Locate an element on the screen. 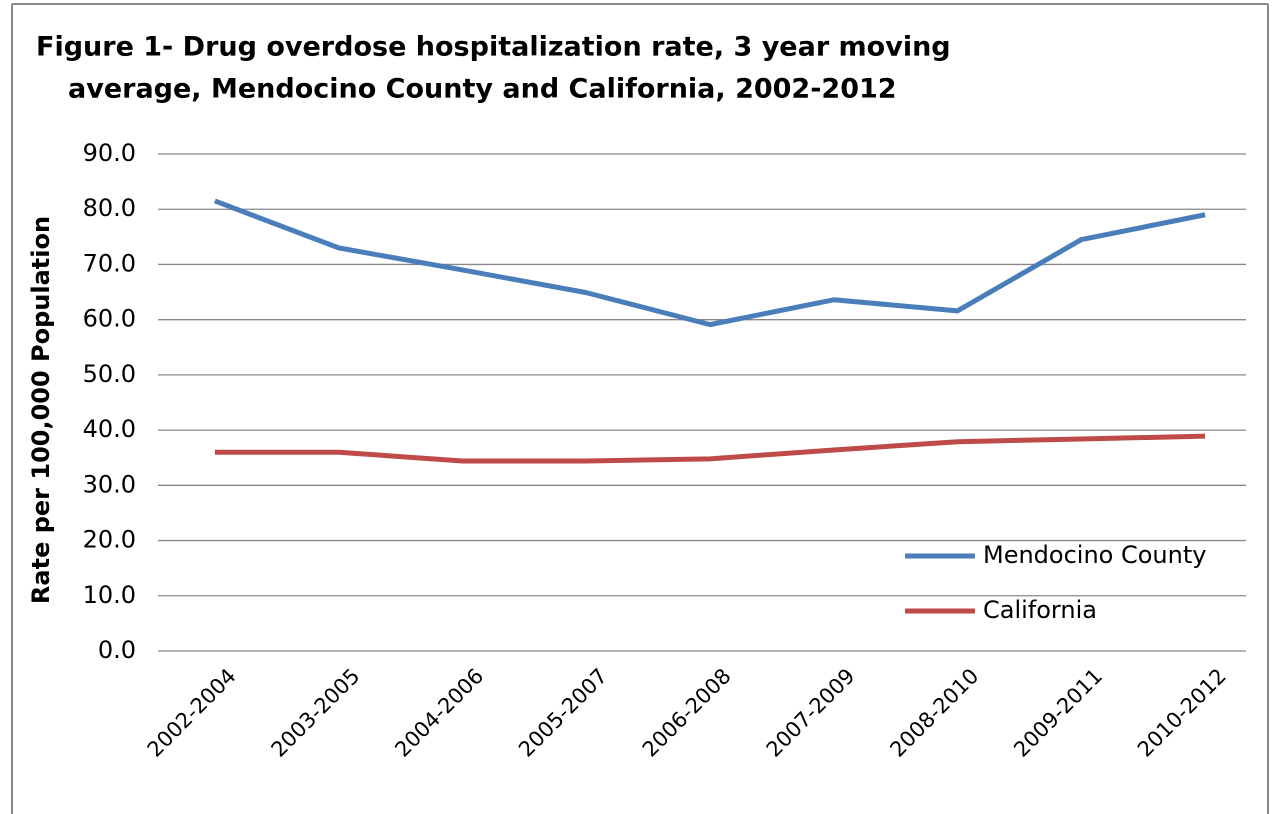 The height and width of the screenshot is (814, 1272). y-tick-label: 60.0 is located at coordinates (109, 319).